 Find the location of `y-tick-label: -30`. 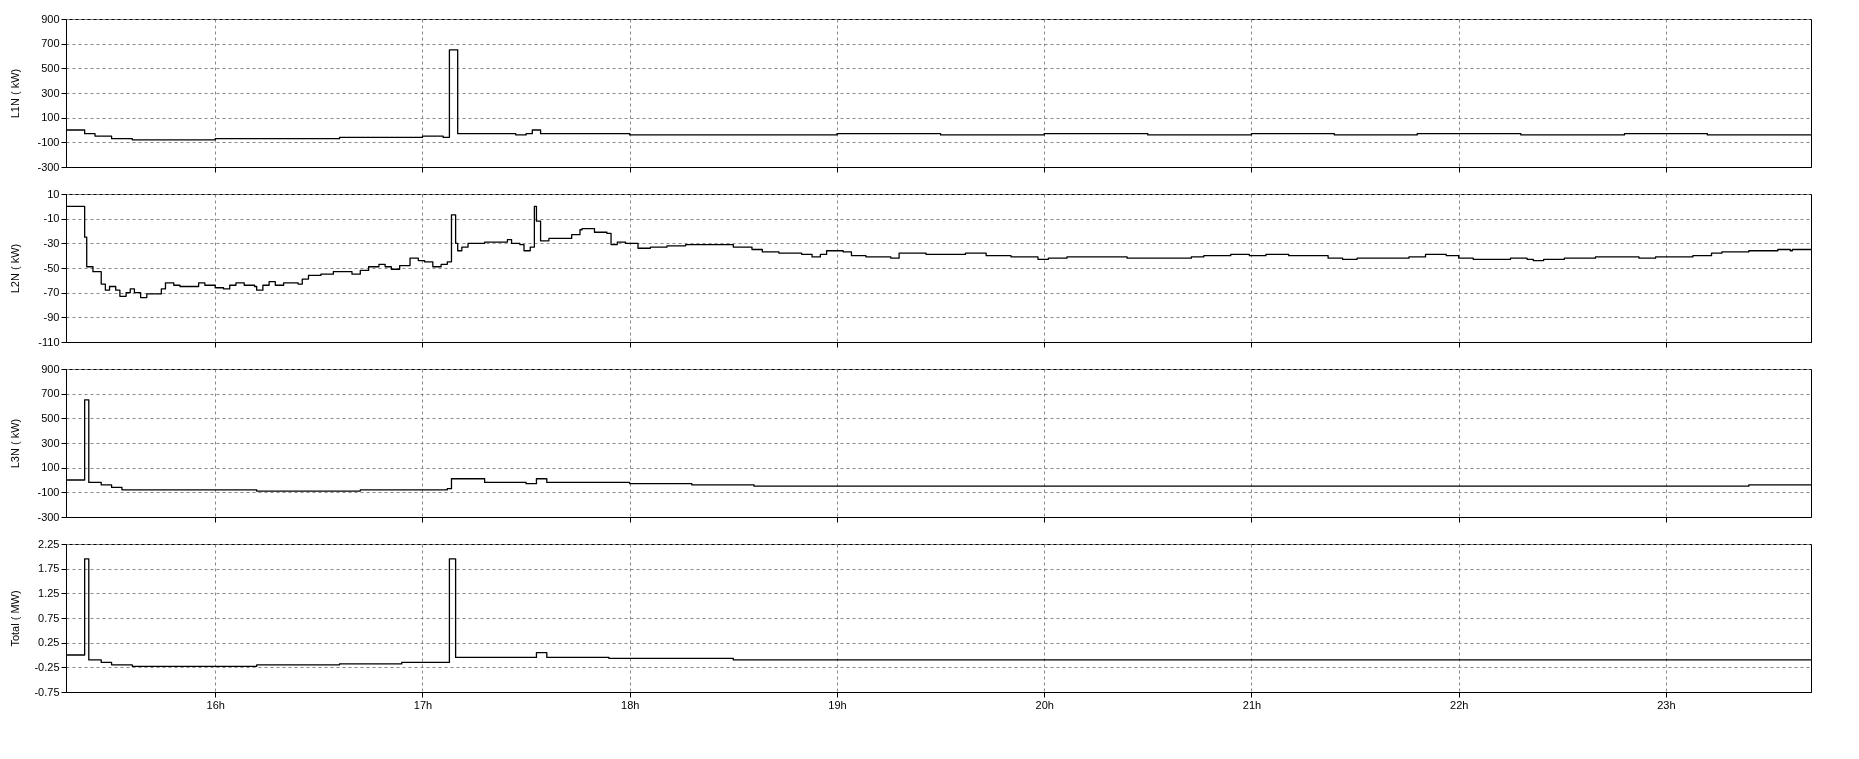

y-tick-label: -30 is located at coordinates (51, 242).